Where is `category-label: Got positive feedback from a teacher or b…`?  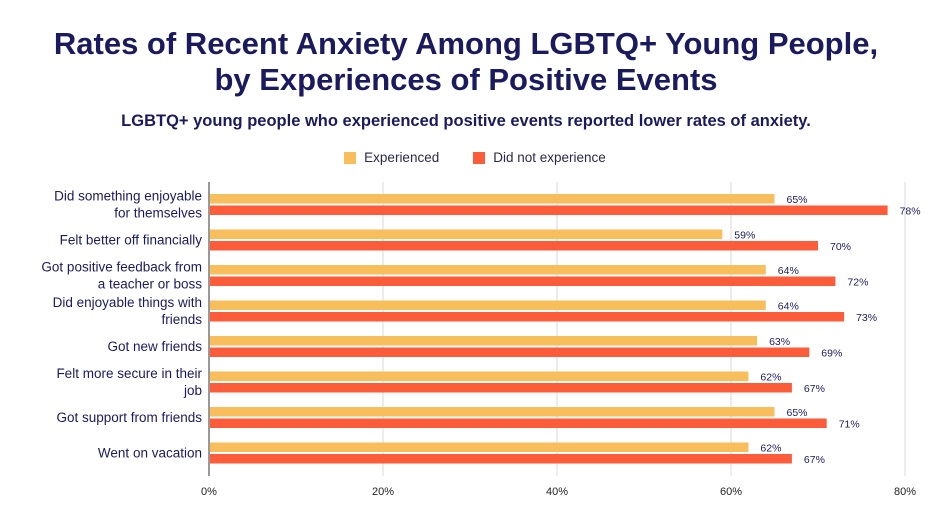
category-label: Got positive feedback from a teacher or b… is located at coordinates (121, 276).